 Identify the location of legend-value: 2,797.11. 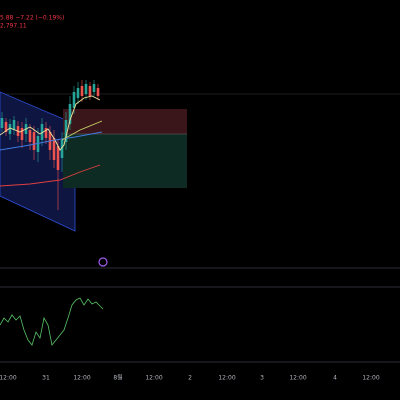
(13, 26).